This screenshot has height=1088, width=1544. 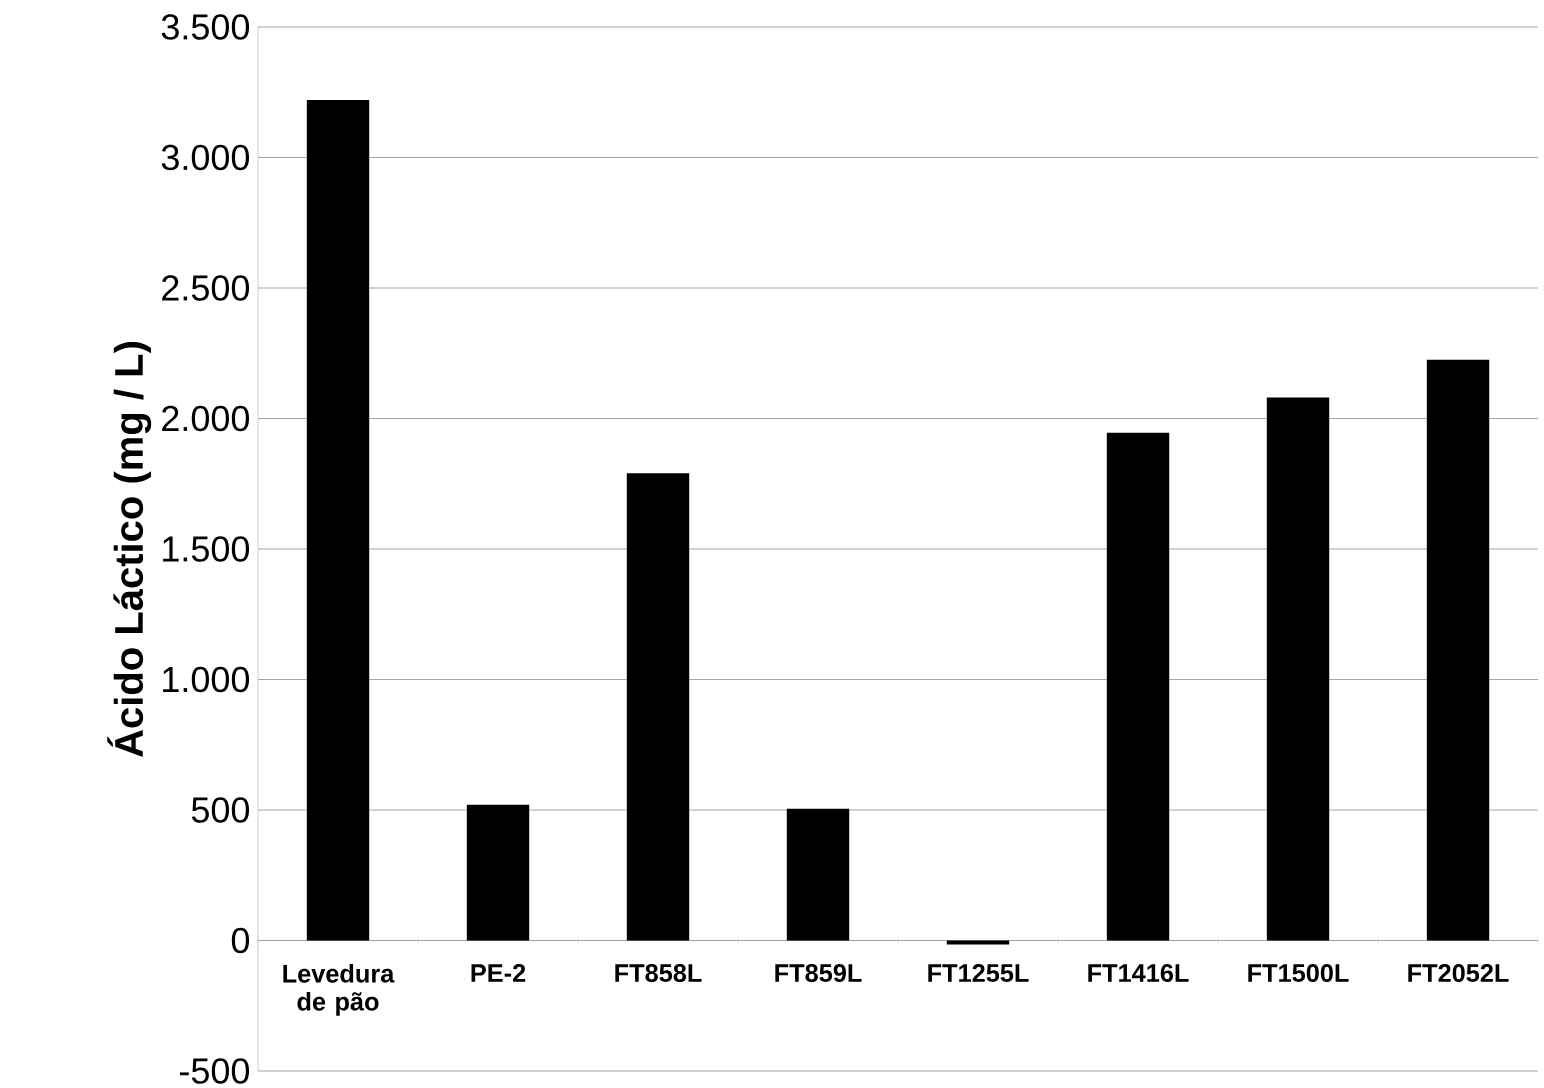 I want to click on x-tick-label: PE-2, so click(x=498, y=973).